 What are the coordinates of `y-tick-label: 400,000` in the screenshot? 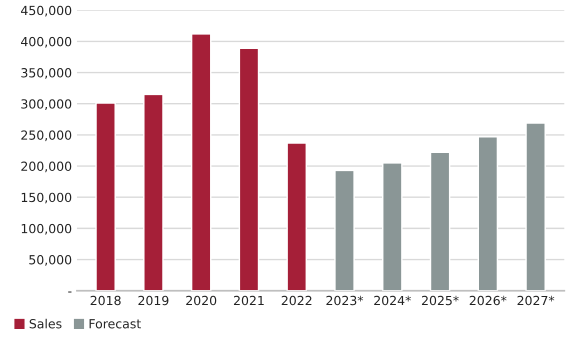 It's located at (46, 42).